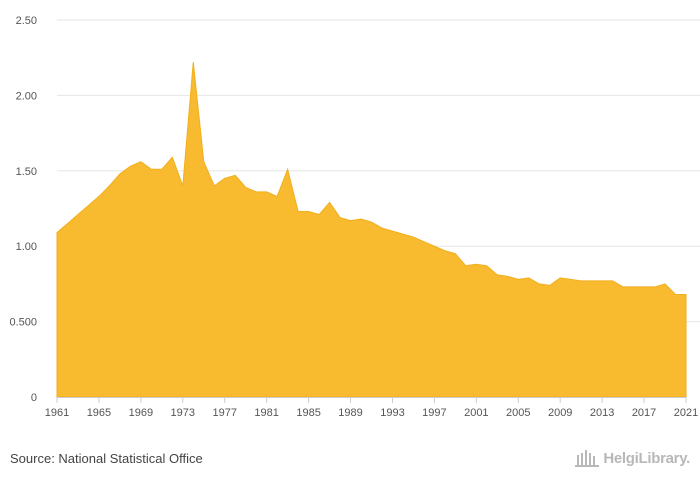  I want to click on x-tick-label: 2001, so click(476, 413).